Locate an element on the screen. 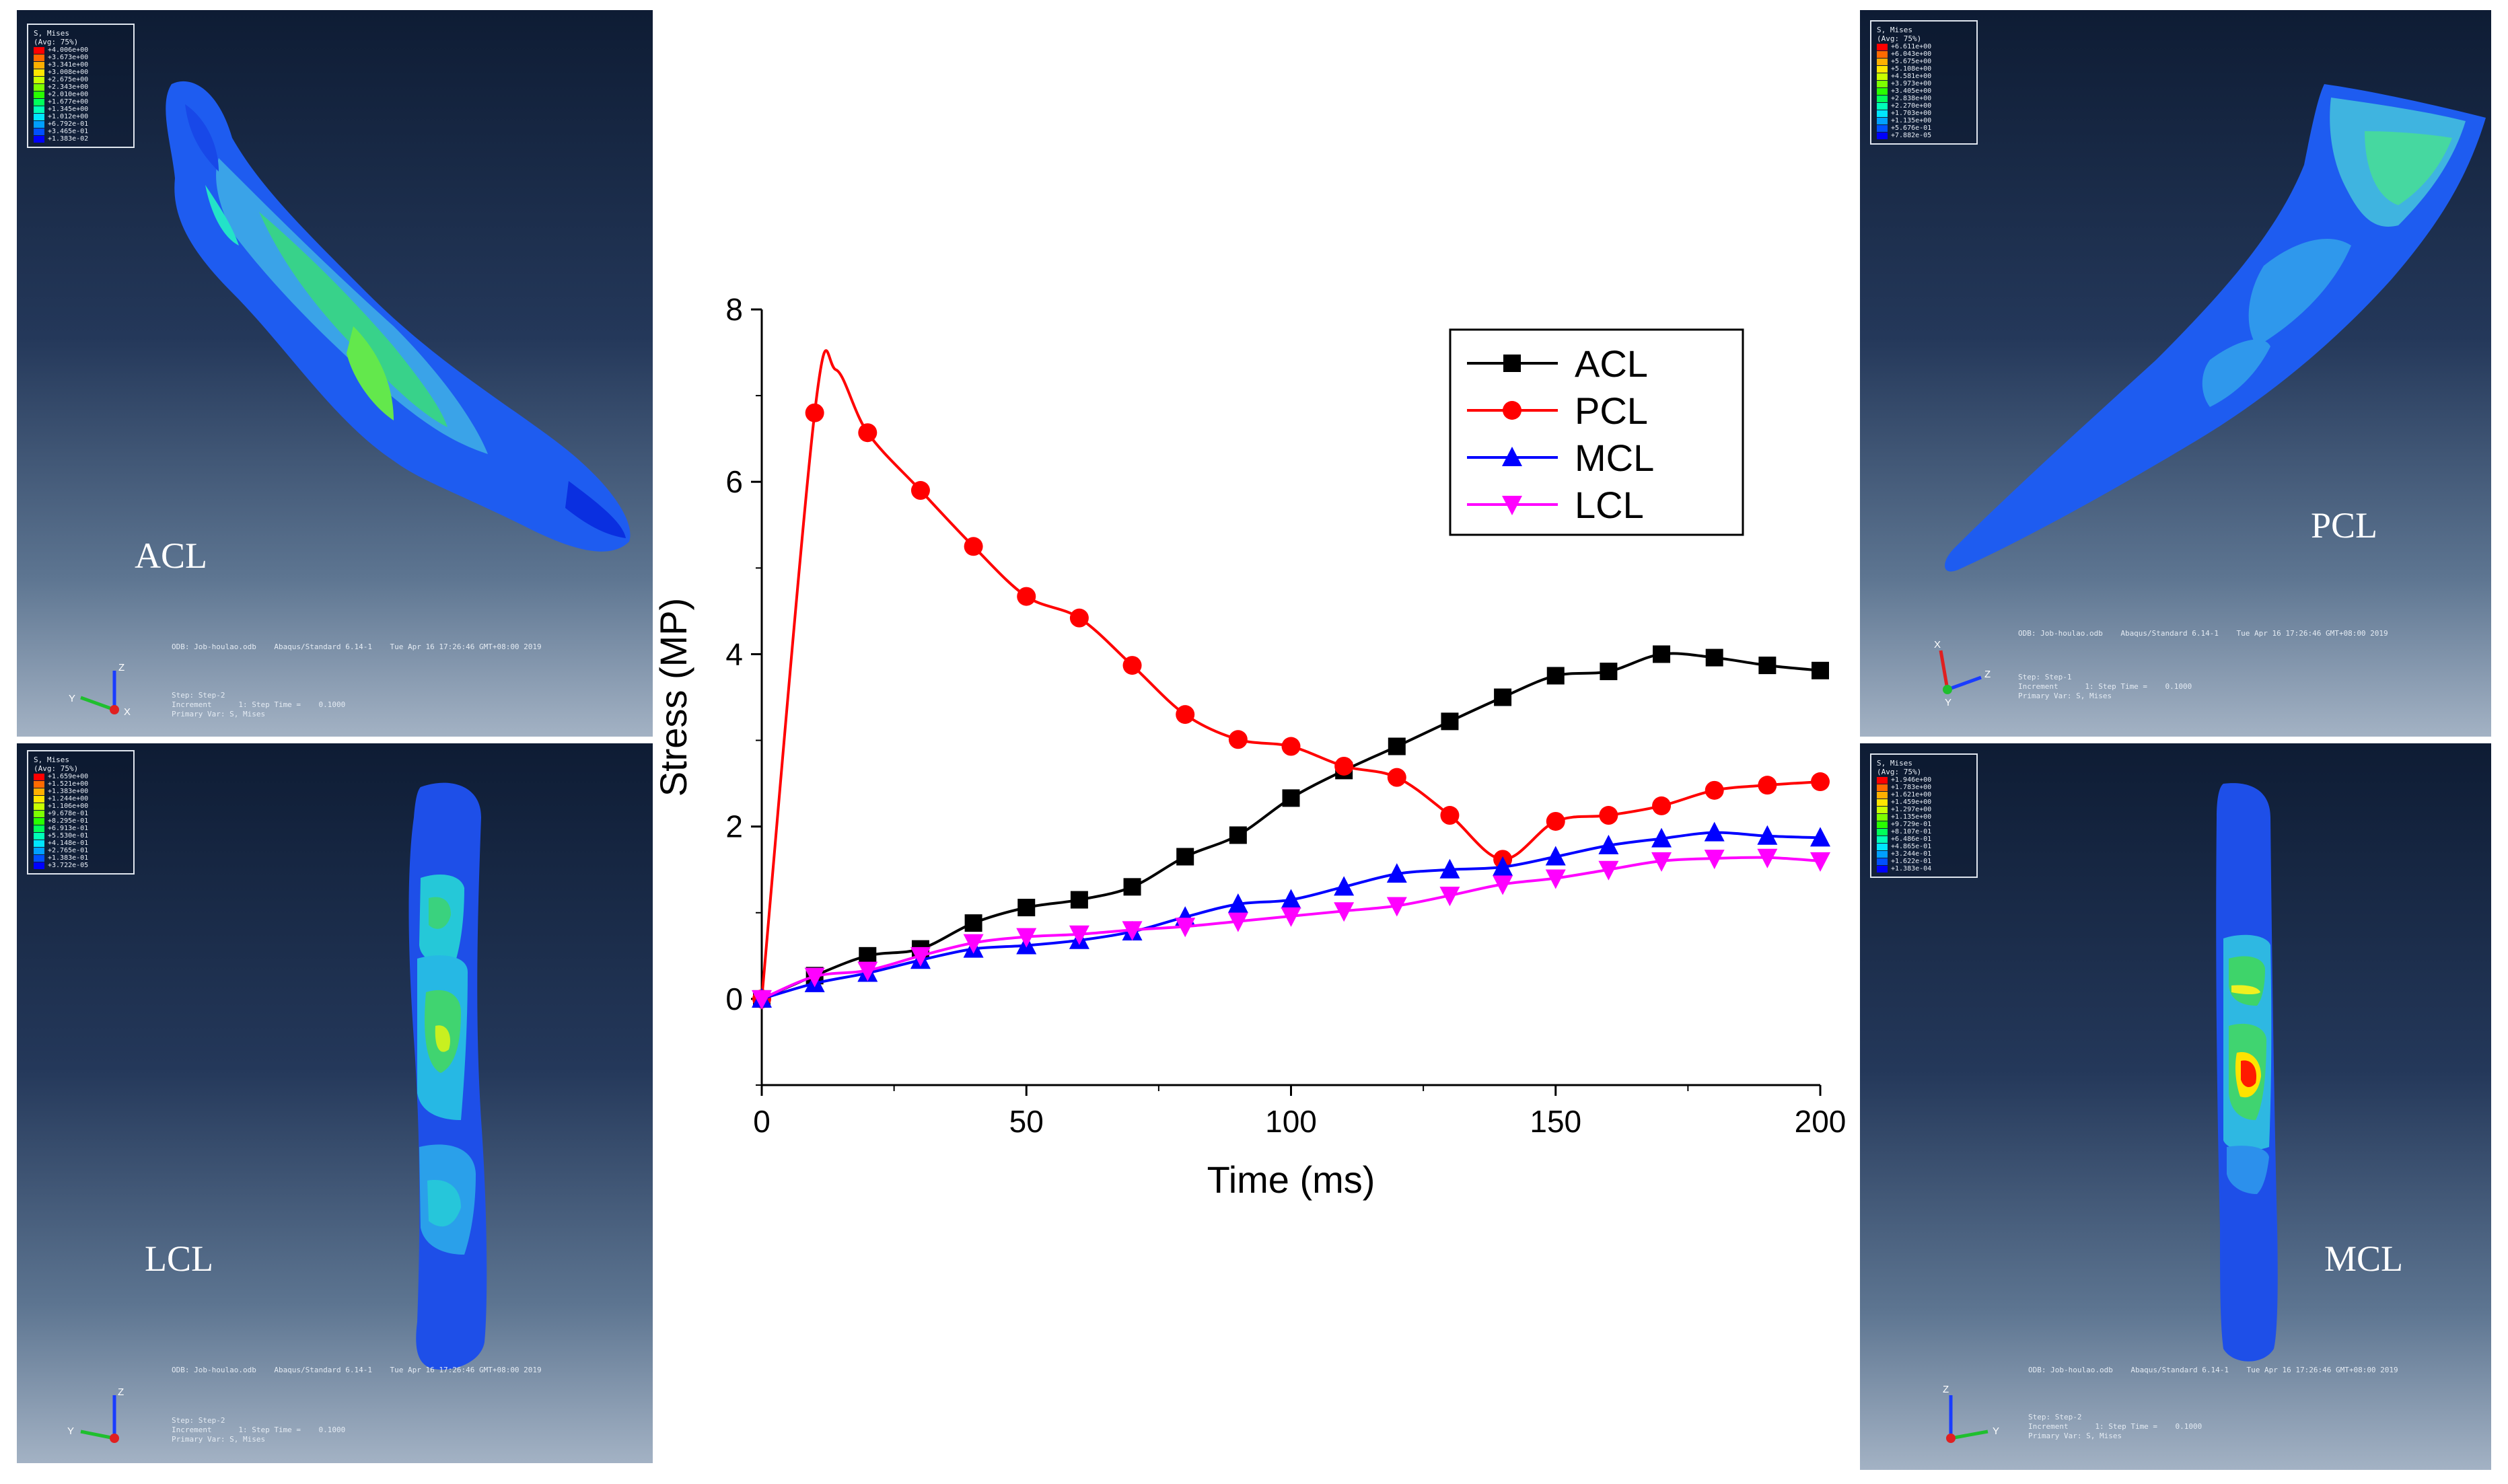  contour-band: +8.295e-01 is located at coordinates (81, 821).